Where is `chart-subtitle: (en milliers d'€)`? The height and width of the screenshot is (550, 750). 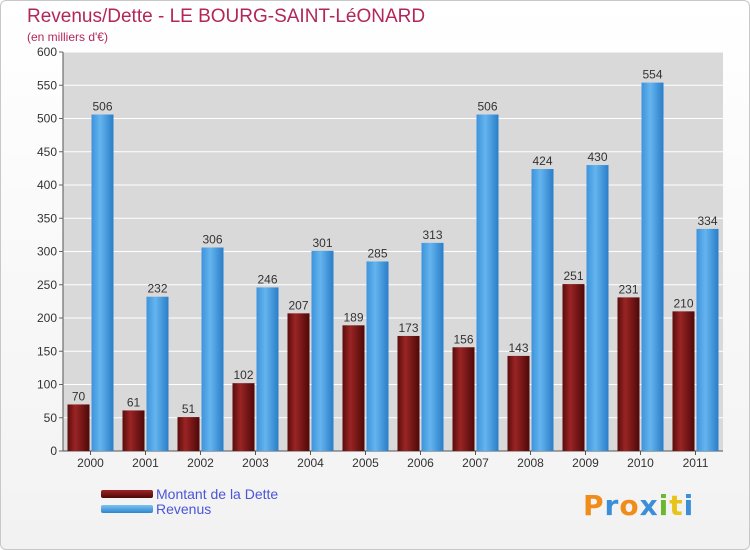 chart-subtitle: (en milliers d'€) is located at coordinates (67, 37).